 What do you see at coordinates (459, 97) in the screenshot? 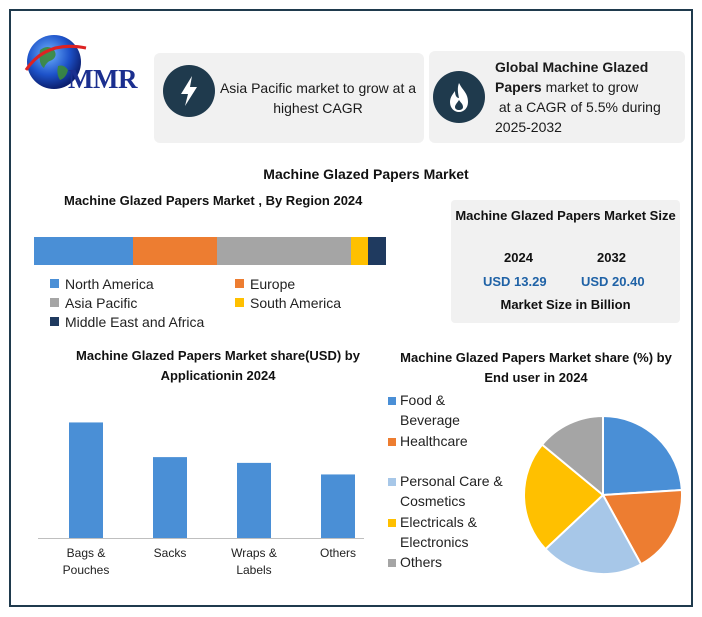
I see `flame-icon` at bounding box center [459, 97].